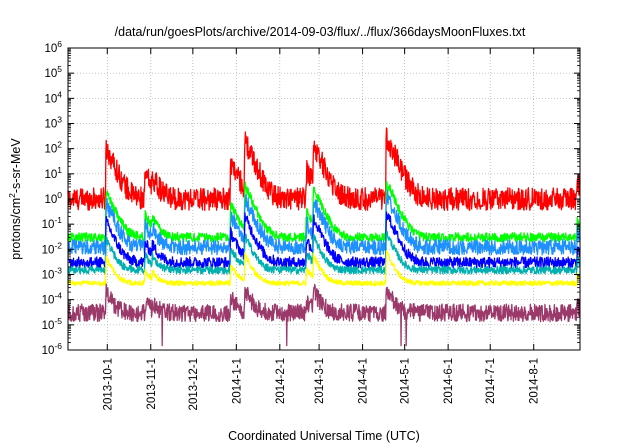 The image size is (640, 448). What do you see at coordinates (237, 381) in the screenshot?
I see `x-tick-label: 2014-1-1` at bounding box center [237, 381].